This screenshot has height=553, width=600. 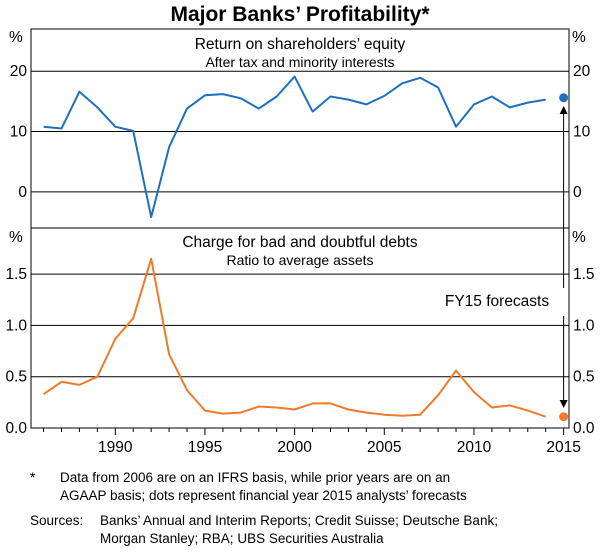 What do you see at coordinates (16, 325) in the screenshot?
I see `panel-1-ytick-left: 1.0` at bounding box center [16, 325].